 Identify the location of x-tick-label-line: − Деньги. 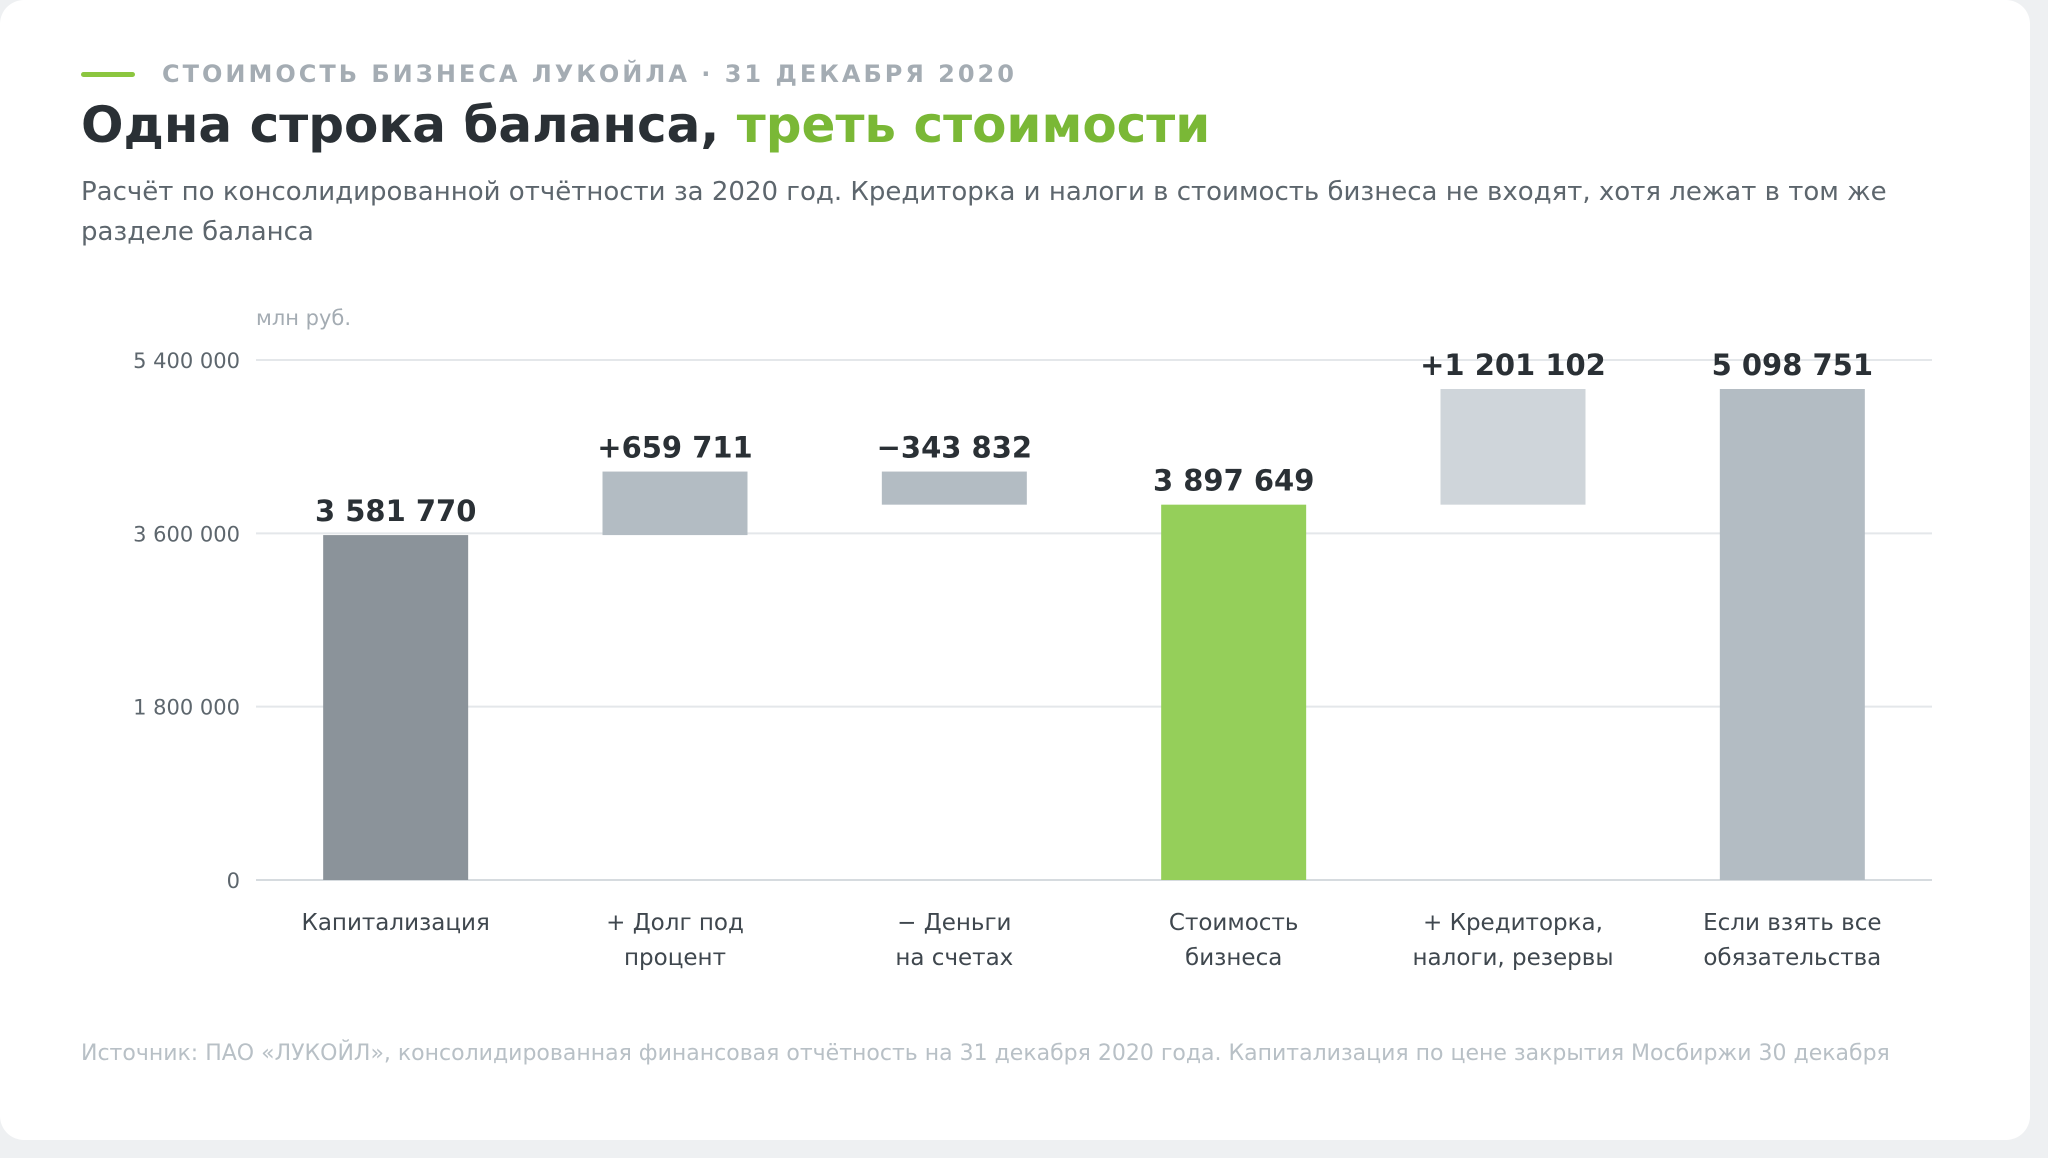
(954, 923).